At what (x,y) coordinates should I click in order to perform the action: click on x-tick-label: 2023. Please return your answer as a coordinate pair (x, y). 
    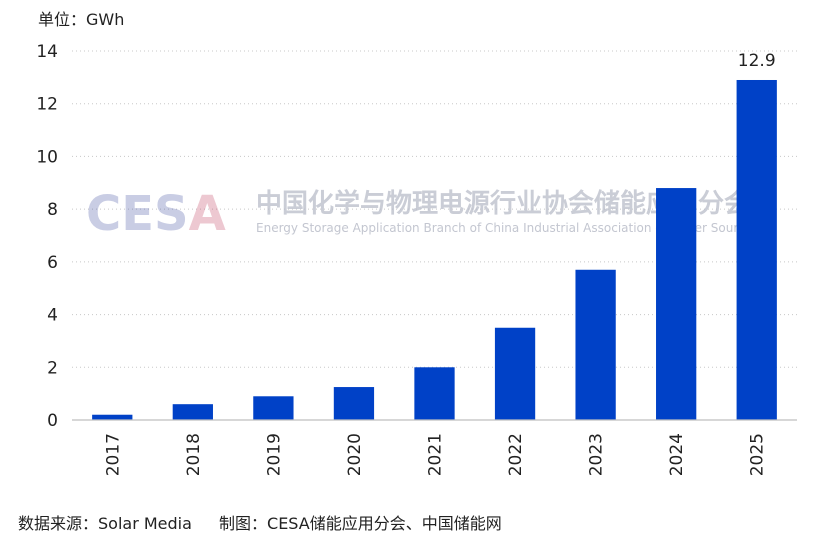
    Looking at the image, I should click on (597, 454).